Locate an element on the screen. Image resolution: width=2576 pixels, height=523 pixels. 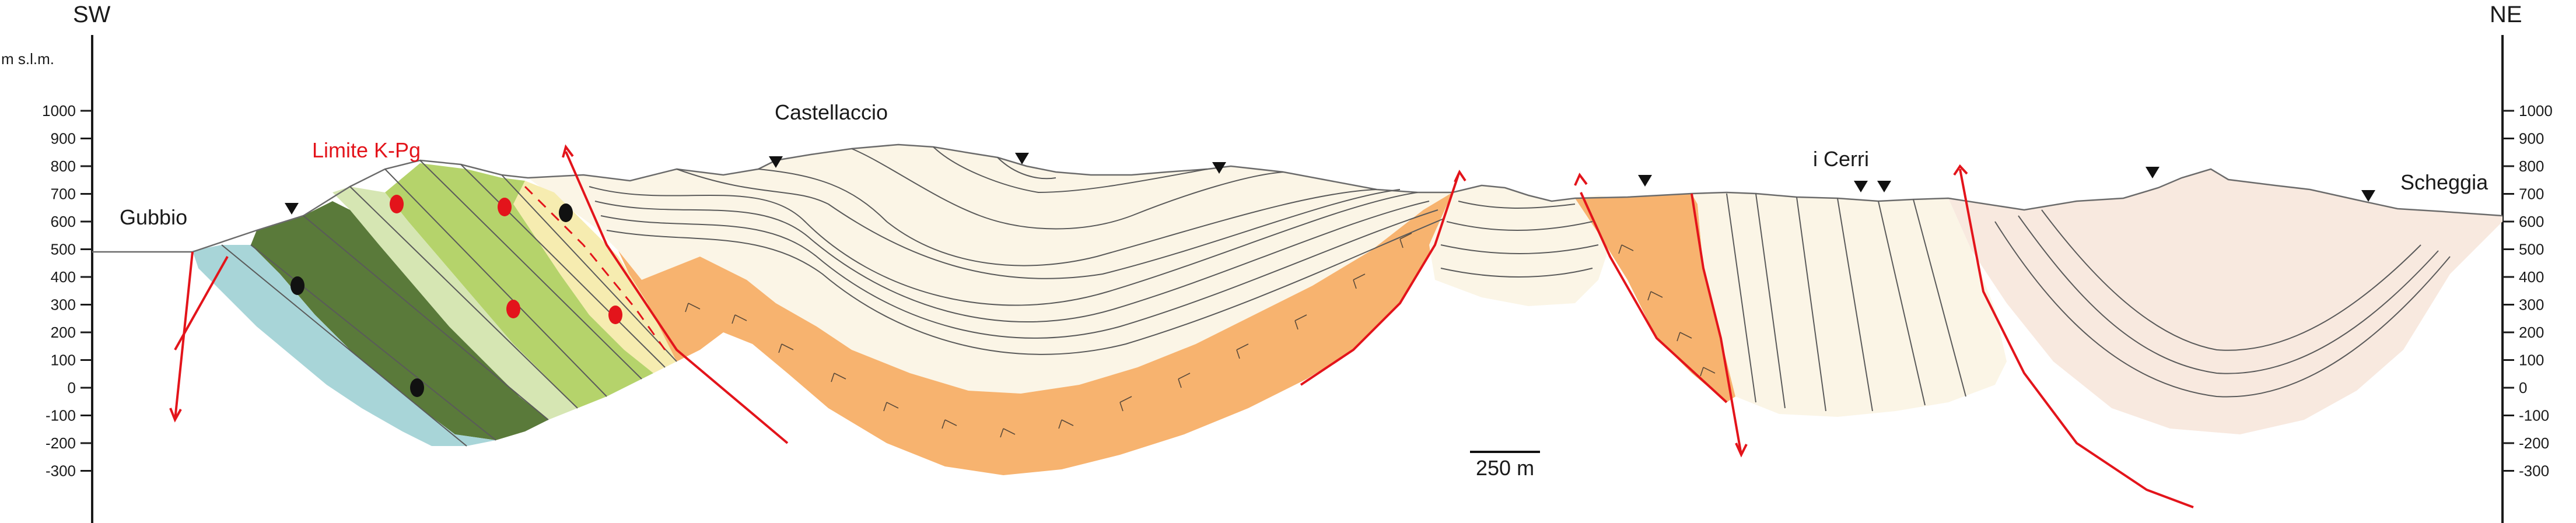
place-gubbio: Gubbio is located at coordinates (153, 217).